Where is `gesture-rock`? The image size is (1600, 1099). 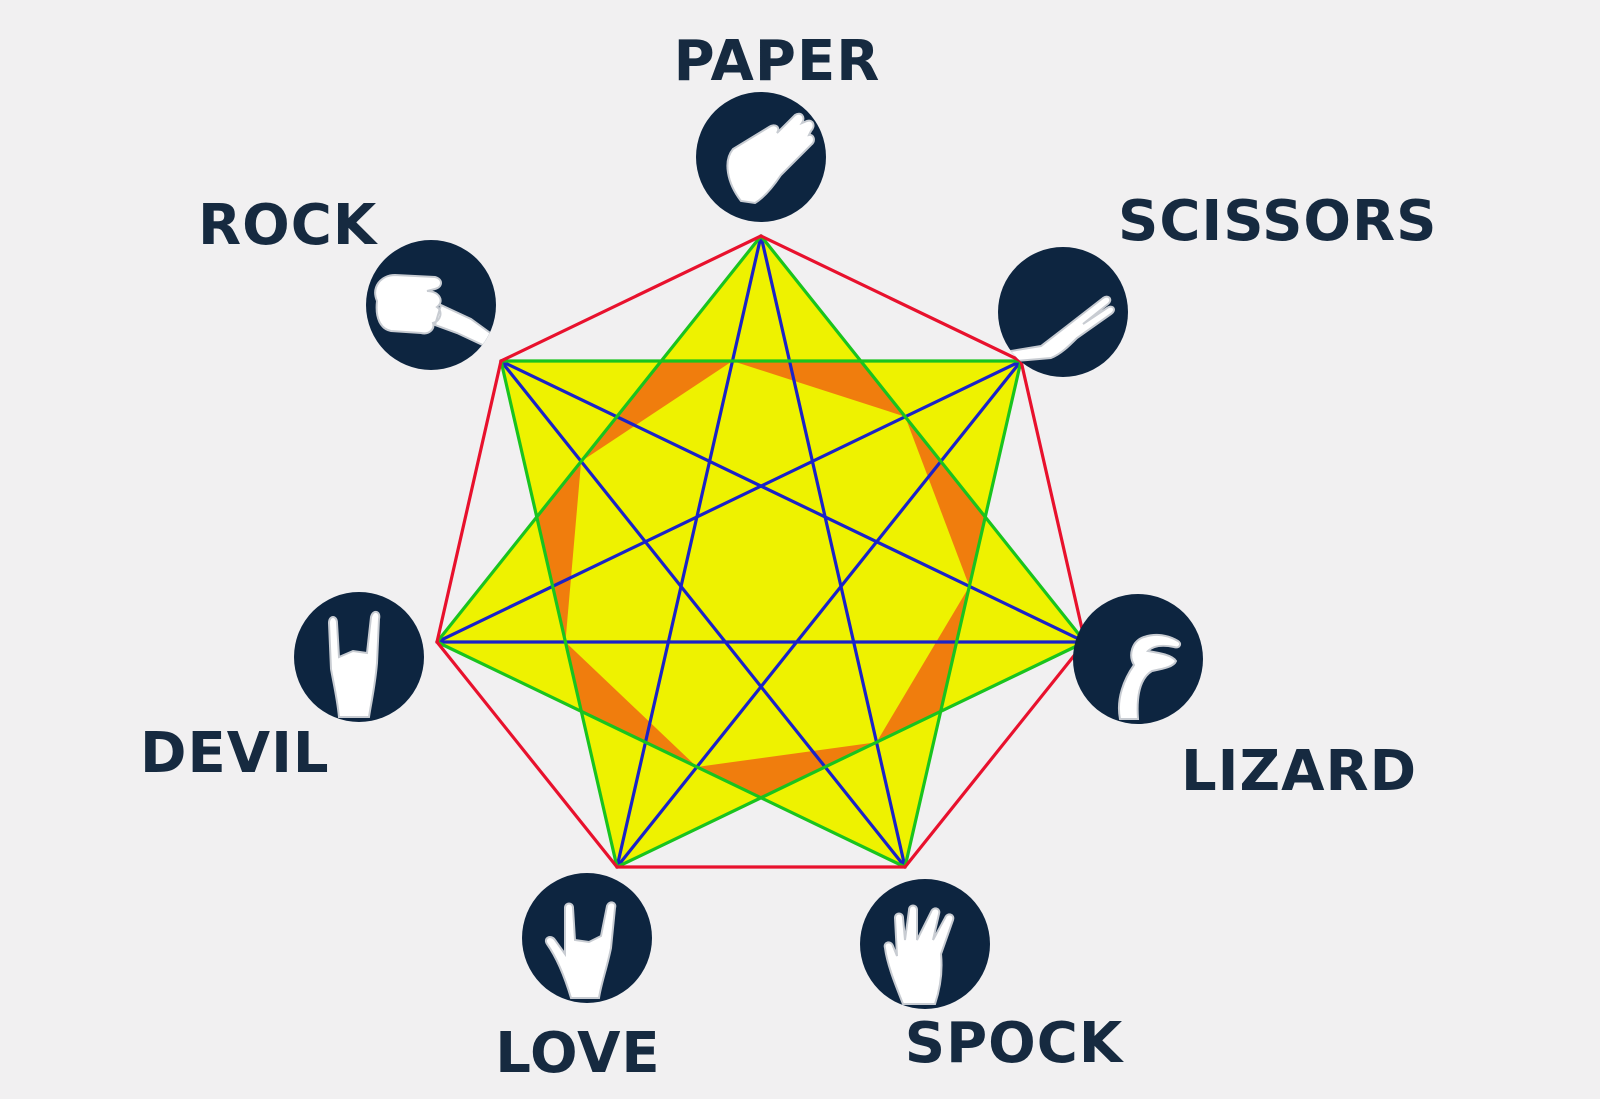
gesture-rock is located at coordinates (431, 305).